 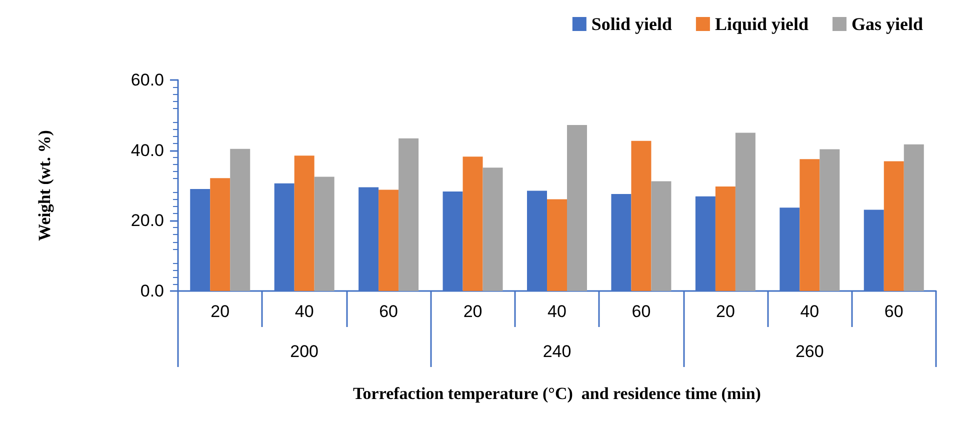 What do you see at coordinates (304, 351) in the screenshot?
I see `text: 200` at bounding box center [304, 351].